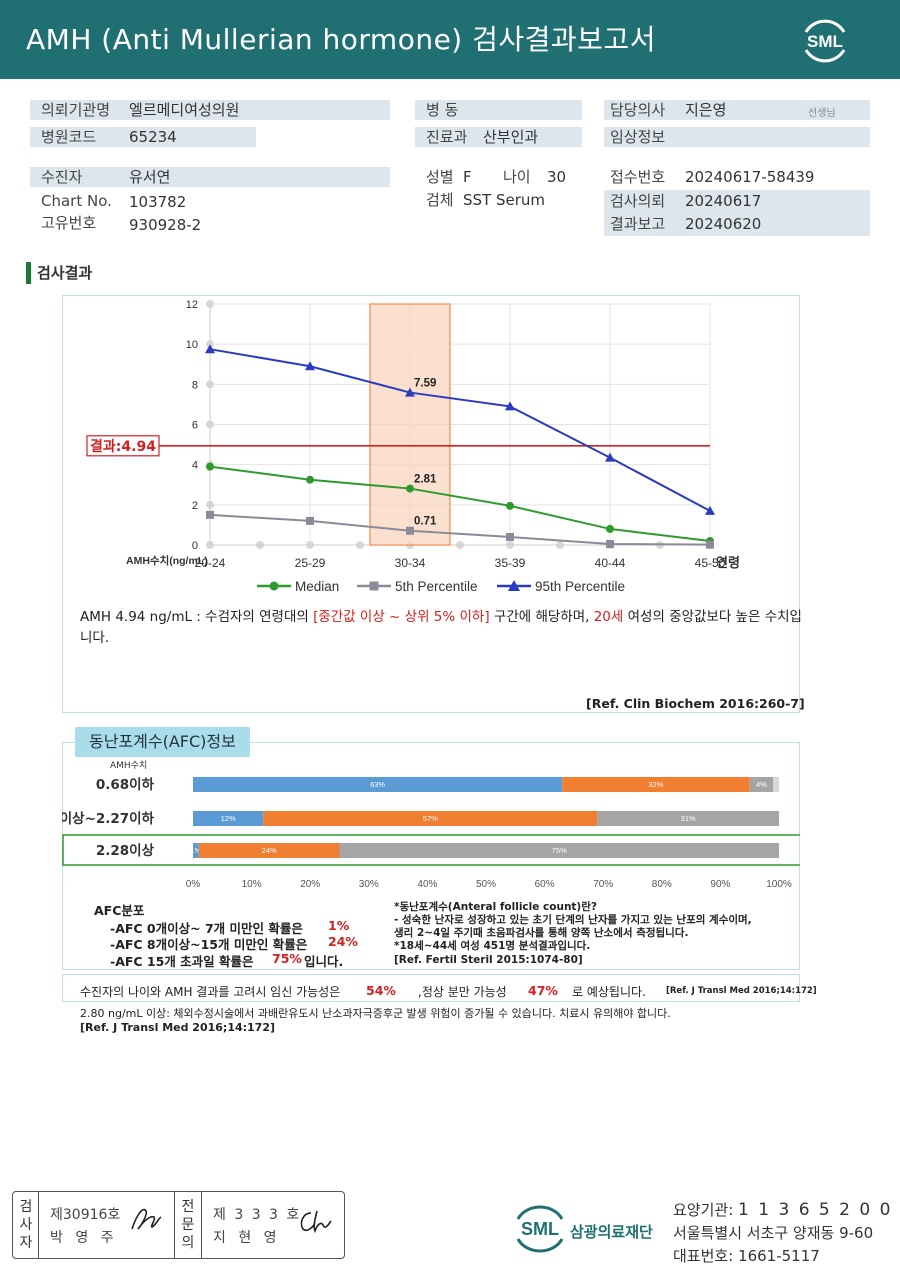 The image size is (900, 1271). Describe the element at coordinates (287, 958) in the screenshot. I see `afc-dist-pct-3: 75%` at that location.